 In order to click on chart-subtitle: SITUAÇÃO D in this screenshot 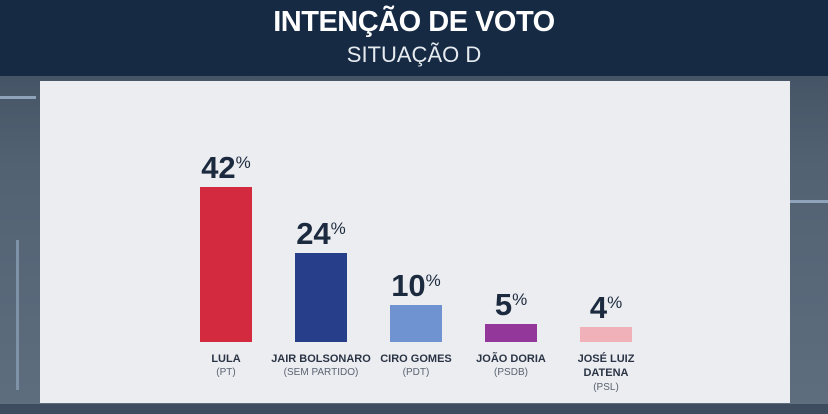, I will do `click(414, 54)`.